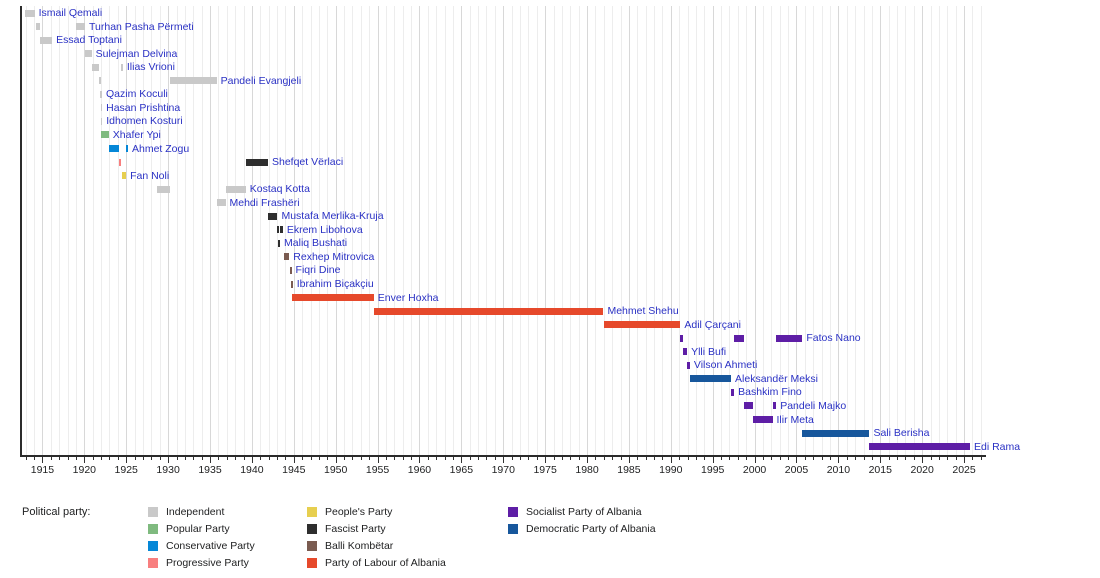  Describe the element at coordinates (333, 298) in the screenshot. I see `term-bar-enver-hoxha` at that location.